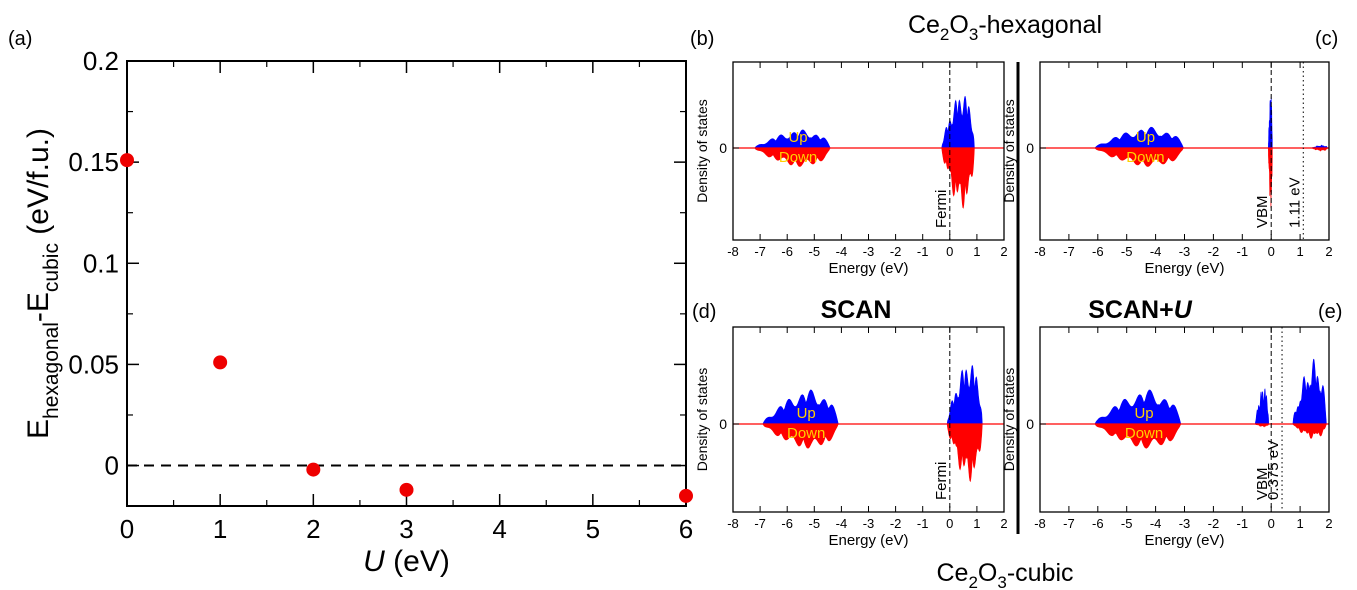  What do you see at coordinates (220, 529) in the screenshot?
I see `x-tick-label-a: 1` at bounding box center [220, 529].